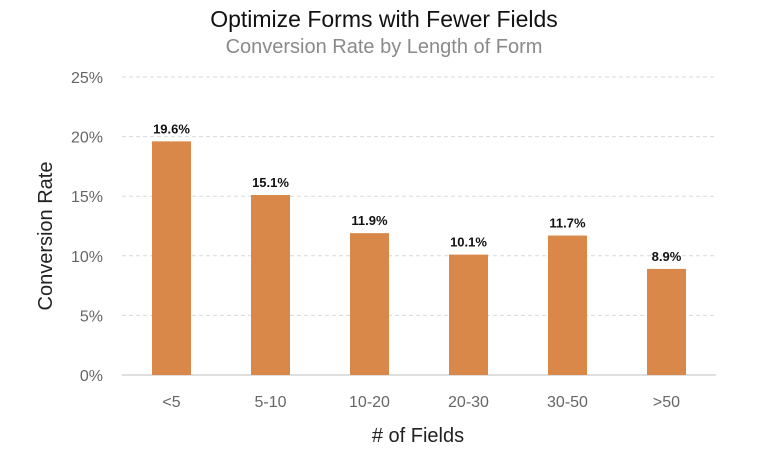 The height and width of the screenshot is (453, 768). I want to click on y-axis-title: Conversion Rate, so click(46, 236).